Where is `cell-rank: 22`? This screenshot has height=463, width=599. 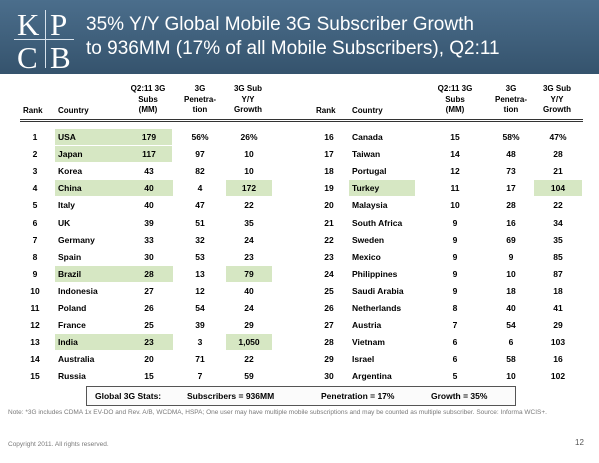 cell-rank: 22 is located at coordinates (329, 239).